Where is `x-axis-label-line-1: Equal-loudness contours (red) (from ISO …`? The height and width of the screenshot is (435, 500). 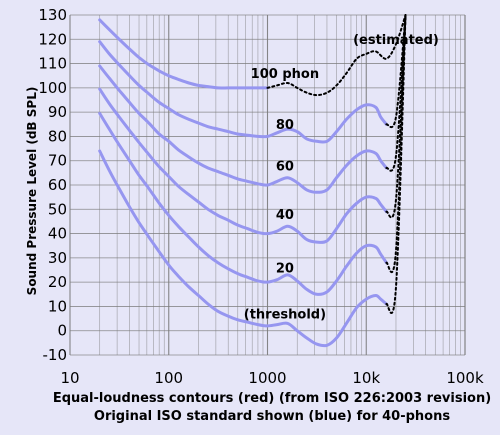 x-axis-label-line-1: Equal-loudness contours (red) (from ISO … is located at coordinates (272, 398).